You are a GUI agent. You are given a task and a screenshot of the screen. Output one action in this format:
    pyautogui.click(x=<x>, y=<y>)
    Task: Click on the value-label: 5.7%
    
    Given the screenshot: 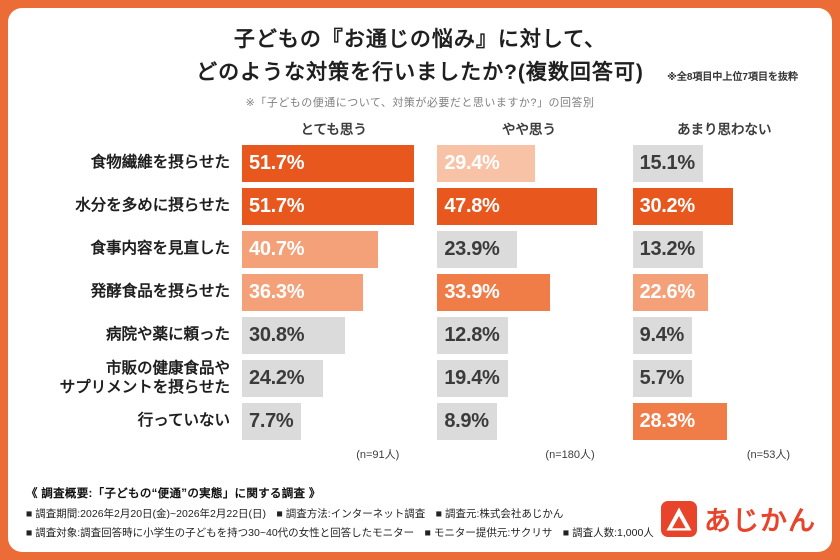 What is the action you would take?
    pyautogui.click(x=662, y=378)
    